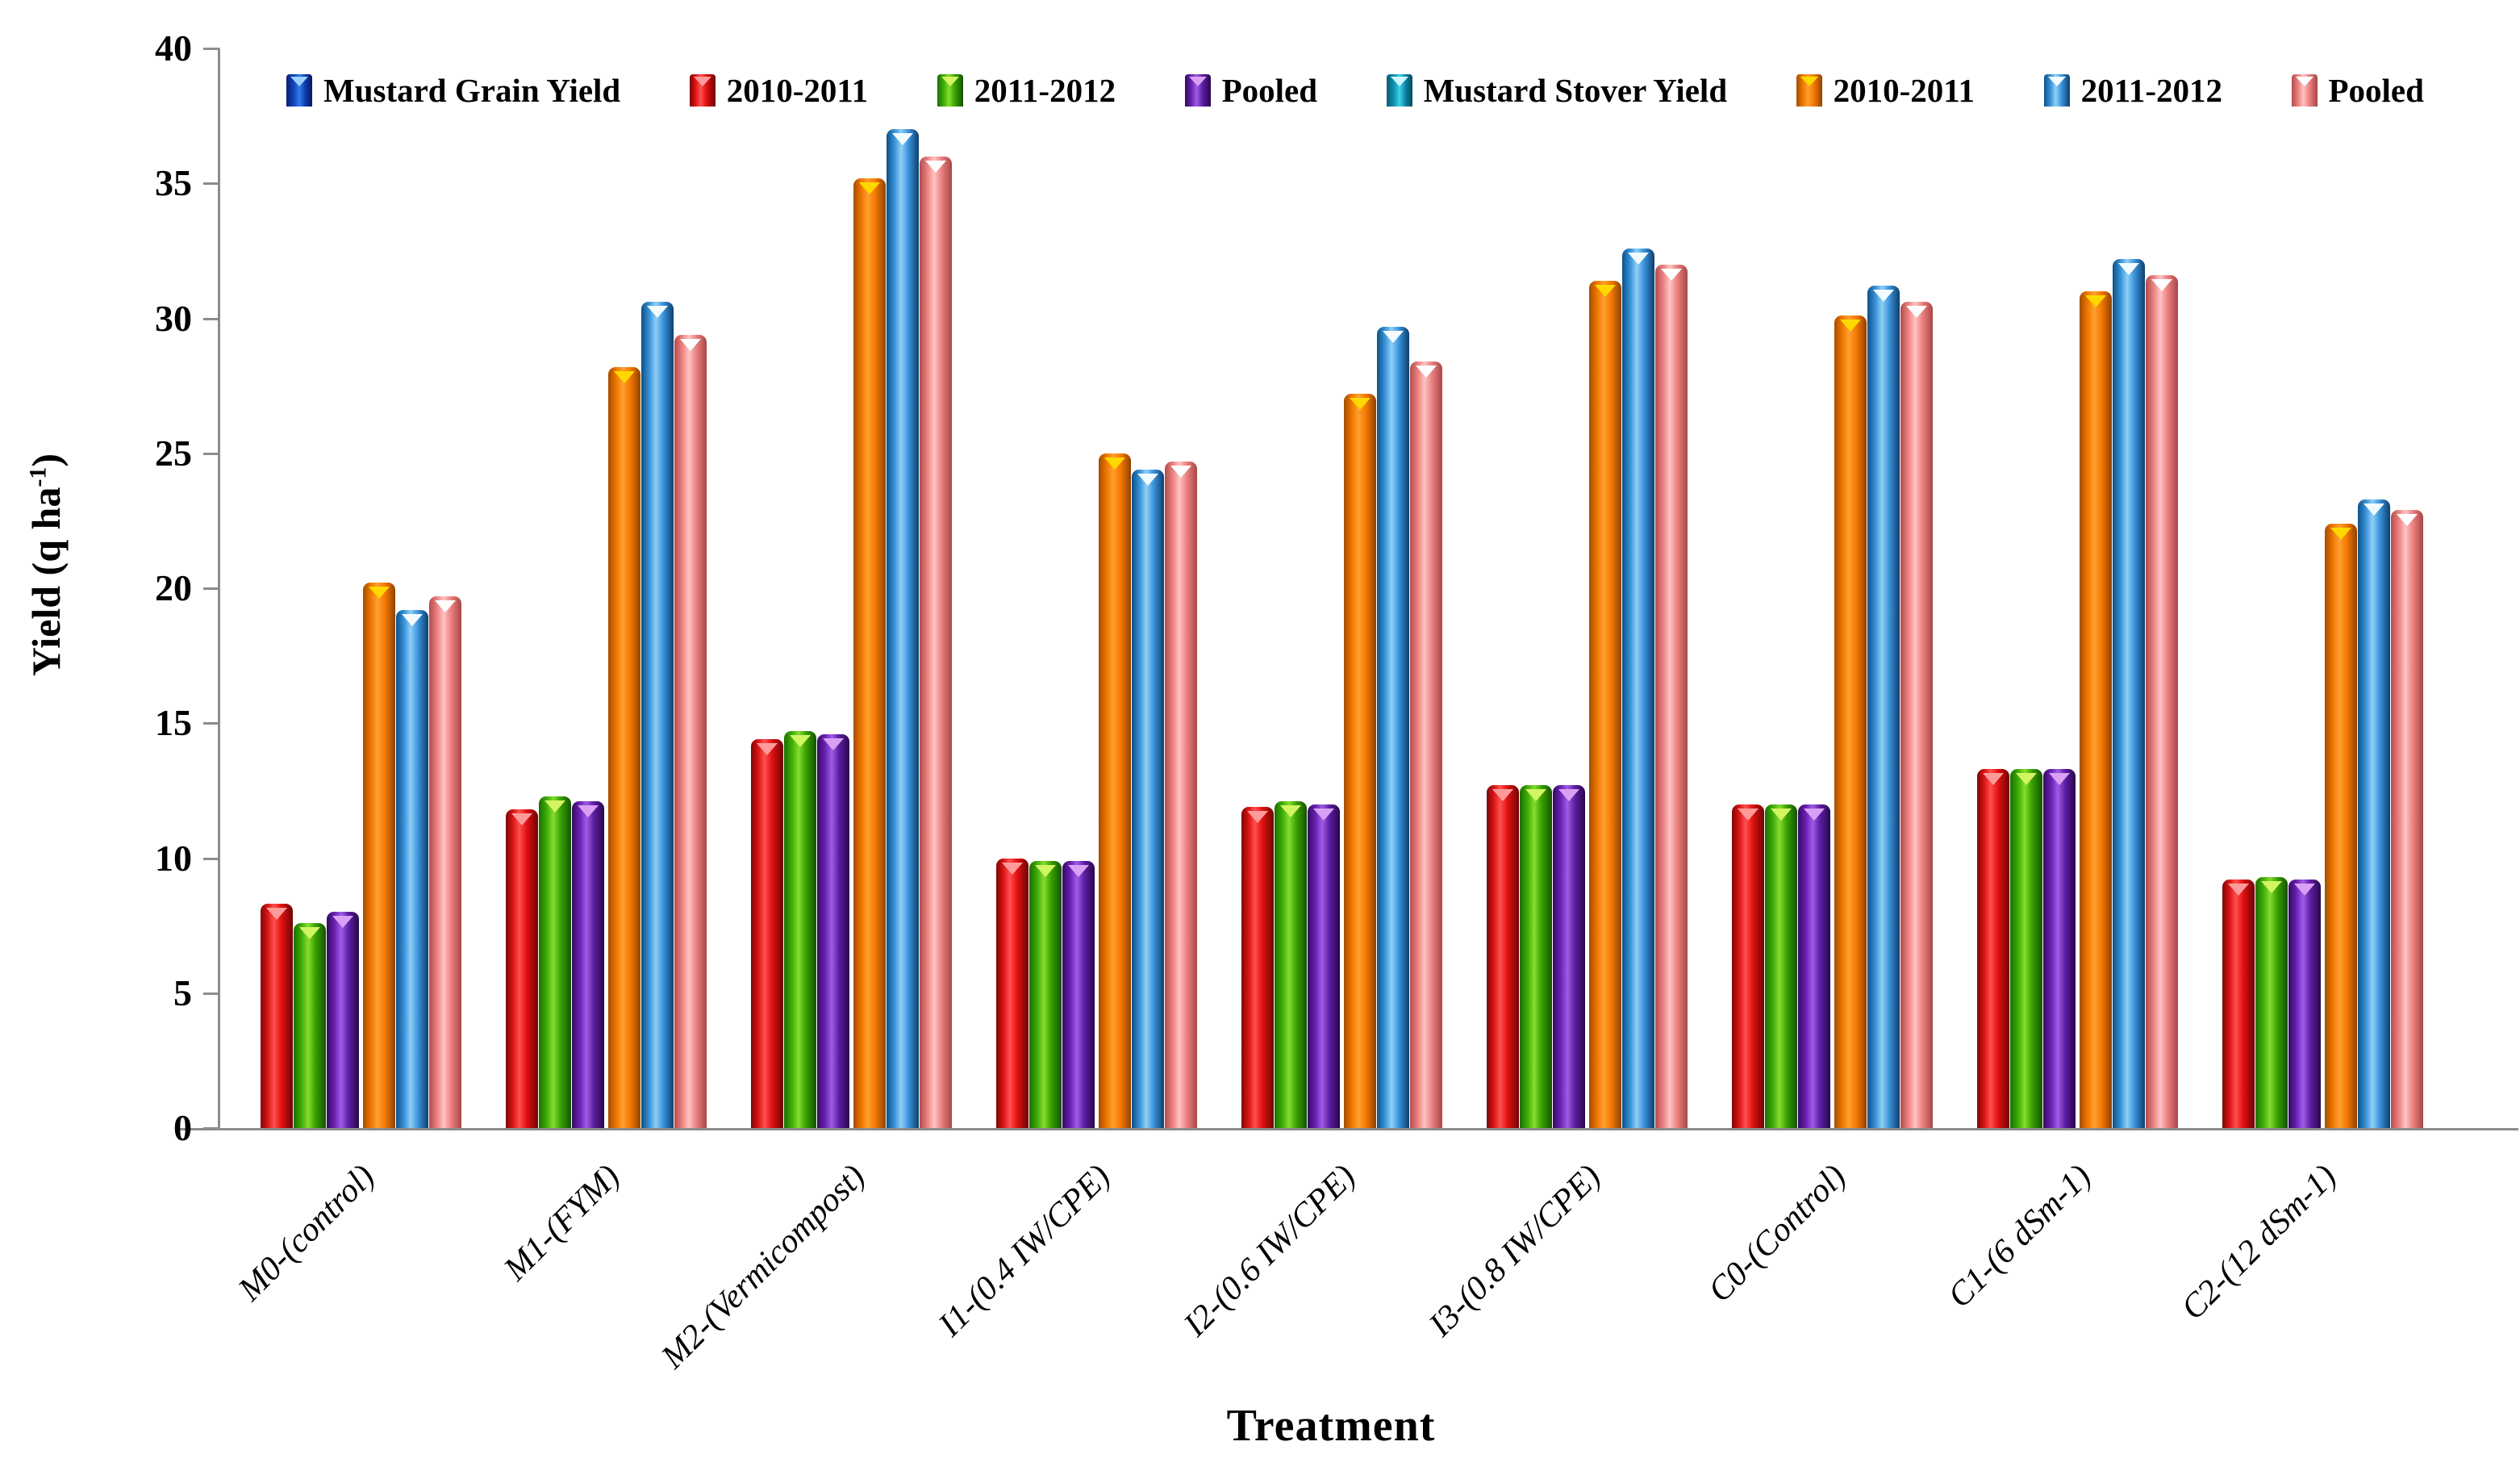  I want to click on legend-label: Mustard Stover Yield, so click(1575, 91).